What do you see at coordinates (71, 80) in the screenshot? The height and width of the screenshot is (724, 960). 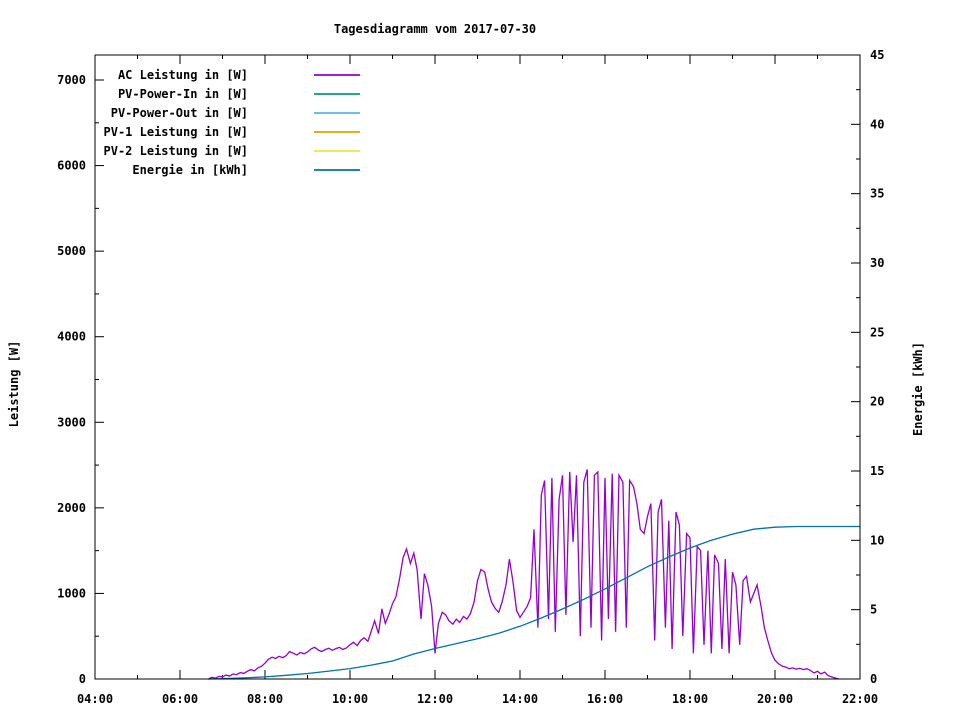 I see `y-left-tick-label: 7000` at bounding box center [71, 80].